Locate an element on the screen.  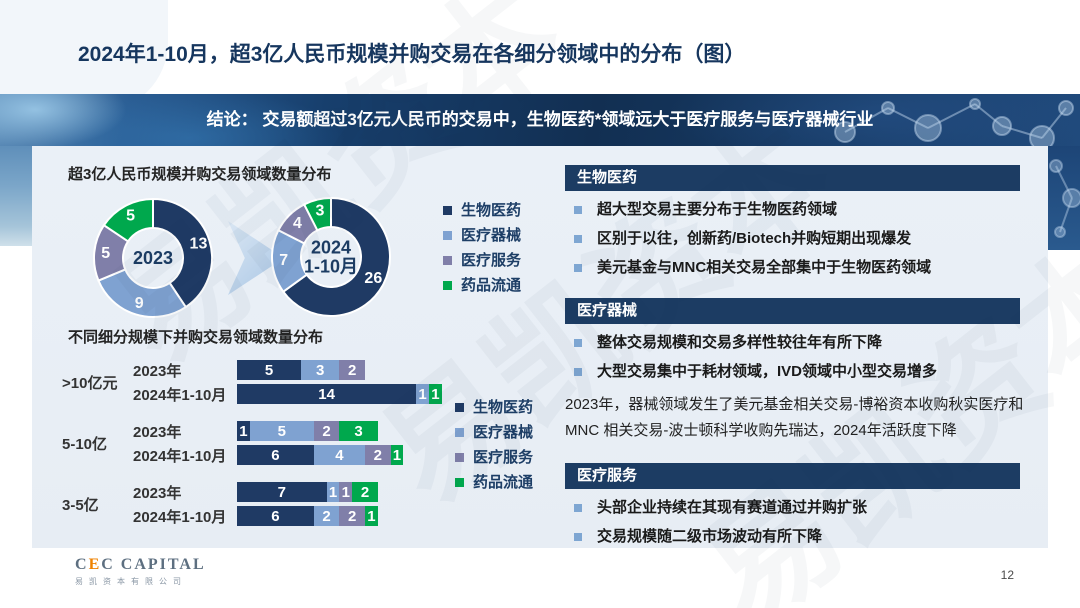
company-logo: CEC CAPITAL 易凯资本有限公司 is located at coordinates (140, 571).